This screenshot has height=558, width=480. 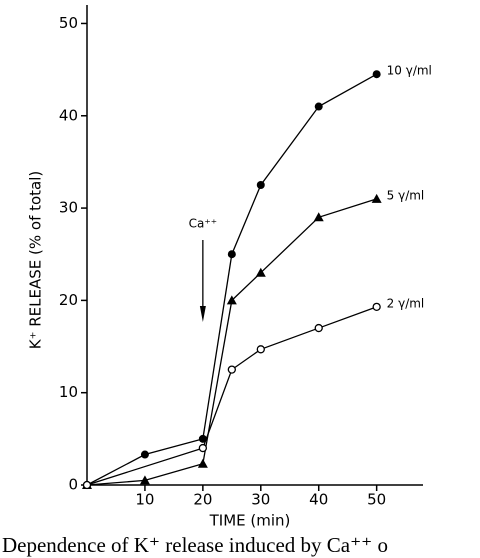 I want to click on y-tick-label: 20, so click(x=68, y=300).